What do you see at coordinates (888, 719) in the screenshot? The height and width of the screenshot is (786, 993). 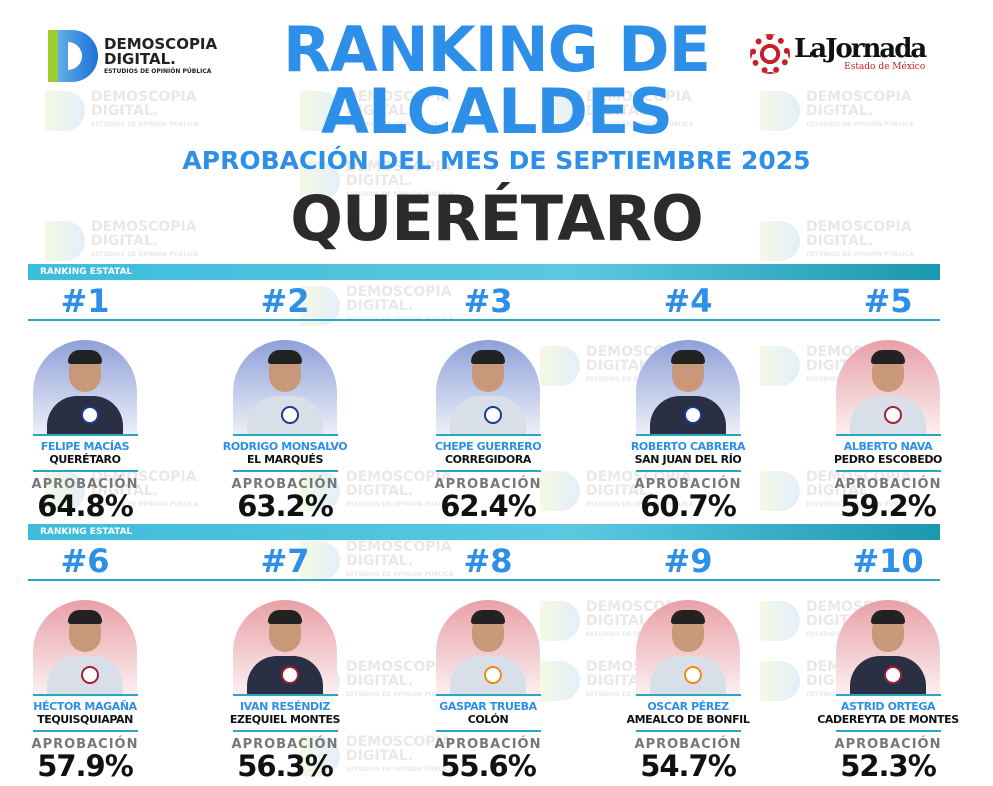 I see `municipality: CADEREYTA DE MONTES` at bounding box center [888, 719].